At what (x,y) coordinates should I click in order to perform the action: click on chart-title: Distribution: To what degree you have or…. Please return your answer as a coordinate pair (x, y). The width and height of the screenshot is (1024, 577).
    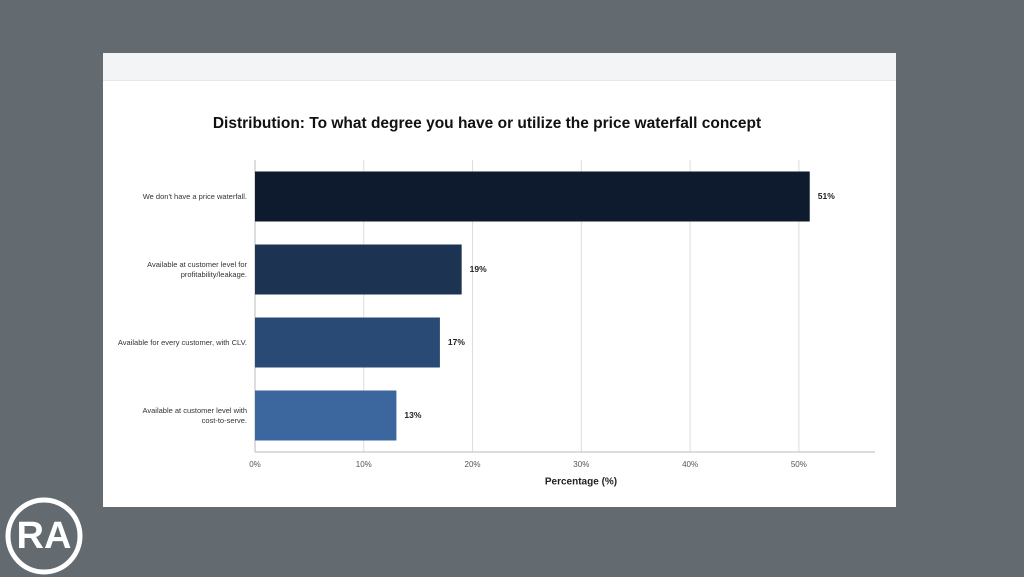
    Looking at the image, I should click on (487, 123).